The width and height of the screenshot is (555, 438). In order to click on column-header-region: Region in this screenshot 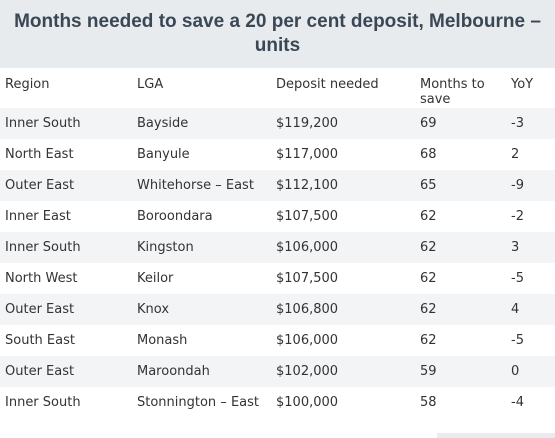, I will do `click(27, 84)`.